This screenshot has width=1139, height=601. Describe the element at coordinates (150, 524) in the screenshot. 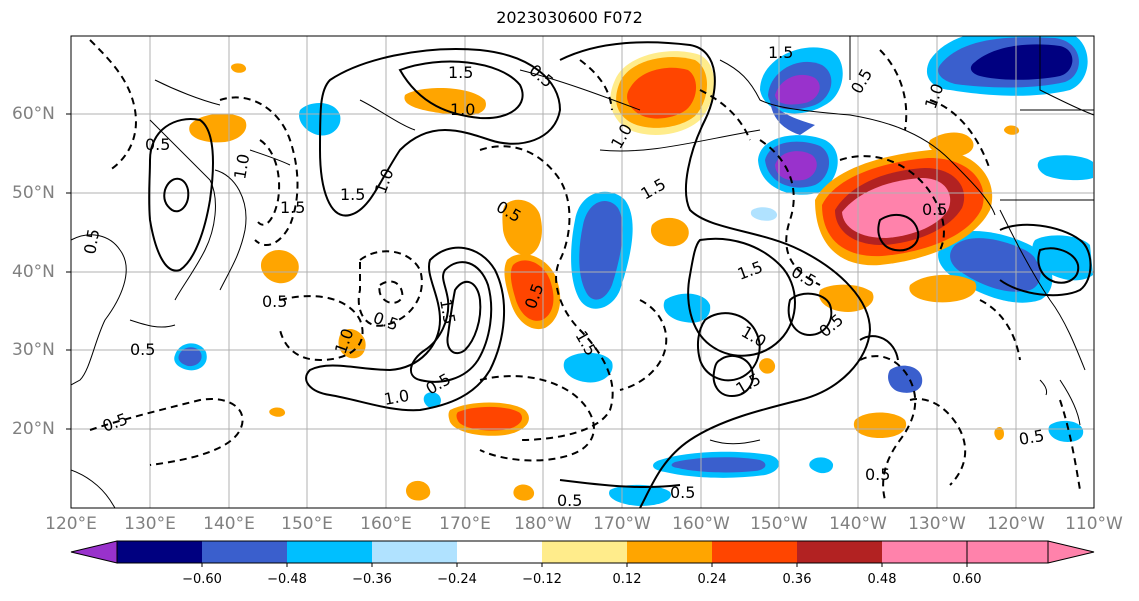

I see `lon-label: 130°E` at that location.